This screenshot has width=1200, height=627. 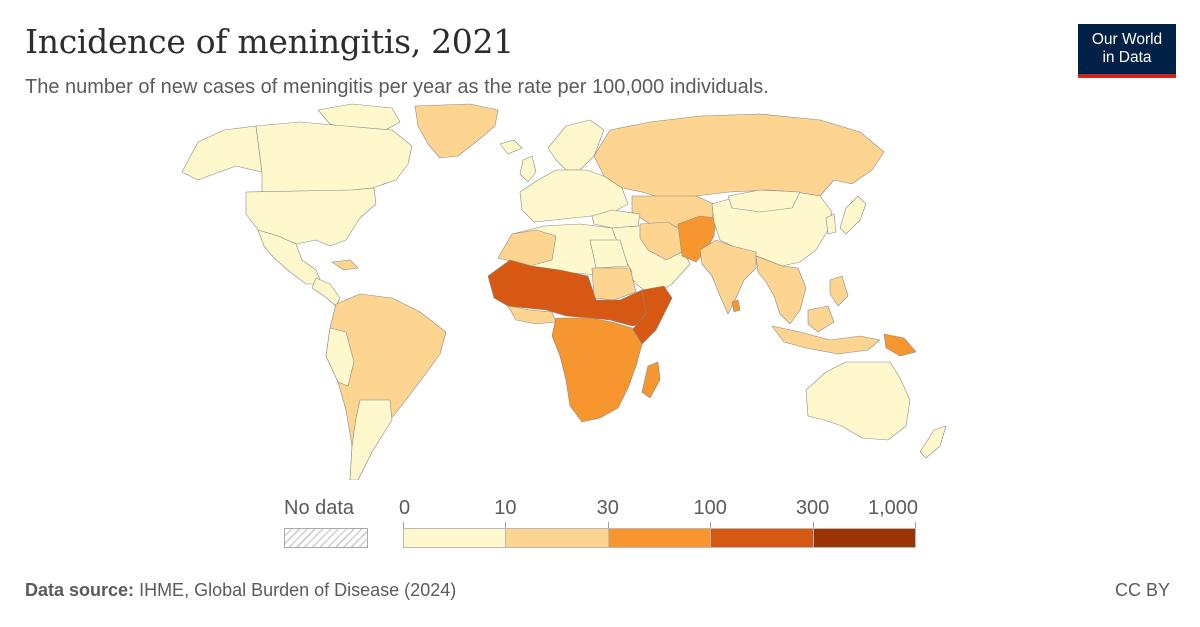 I want to click on owid-logo: Our World in Data, so click(x=1127, y=51).